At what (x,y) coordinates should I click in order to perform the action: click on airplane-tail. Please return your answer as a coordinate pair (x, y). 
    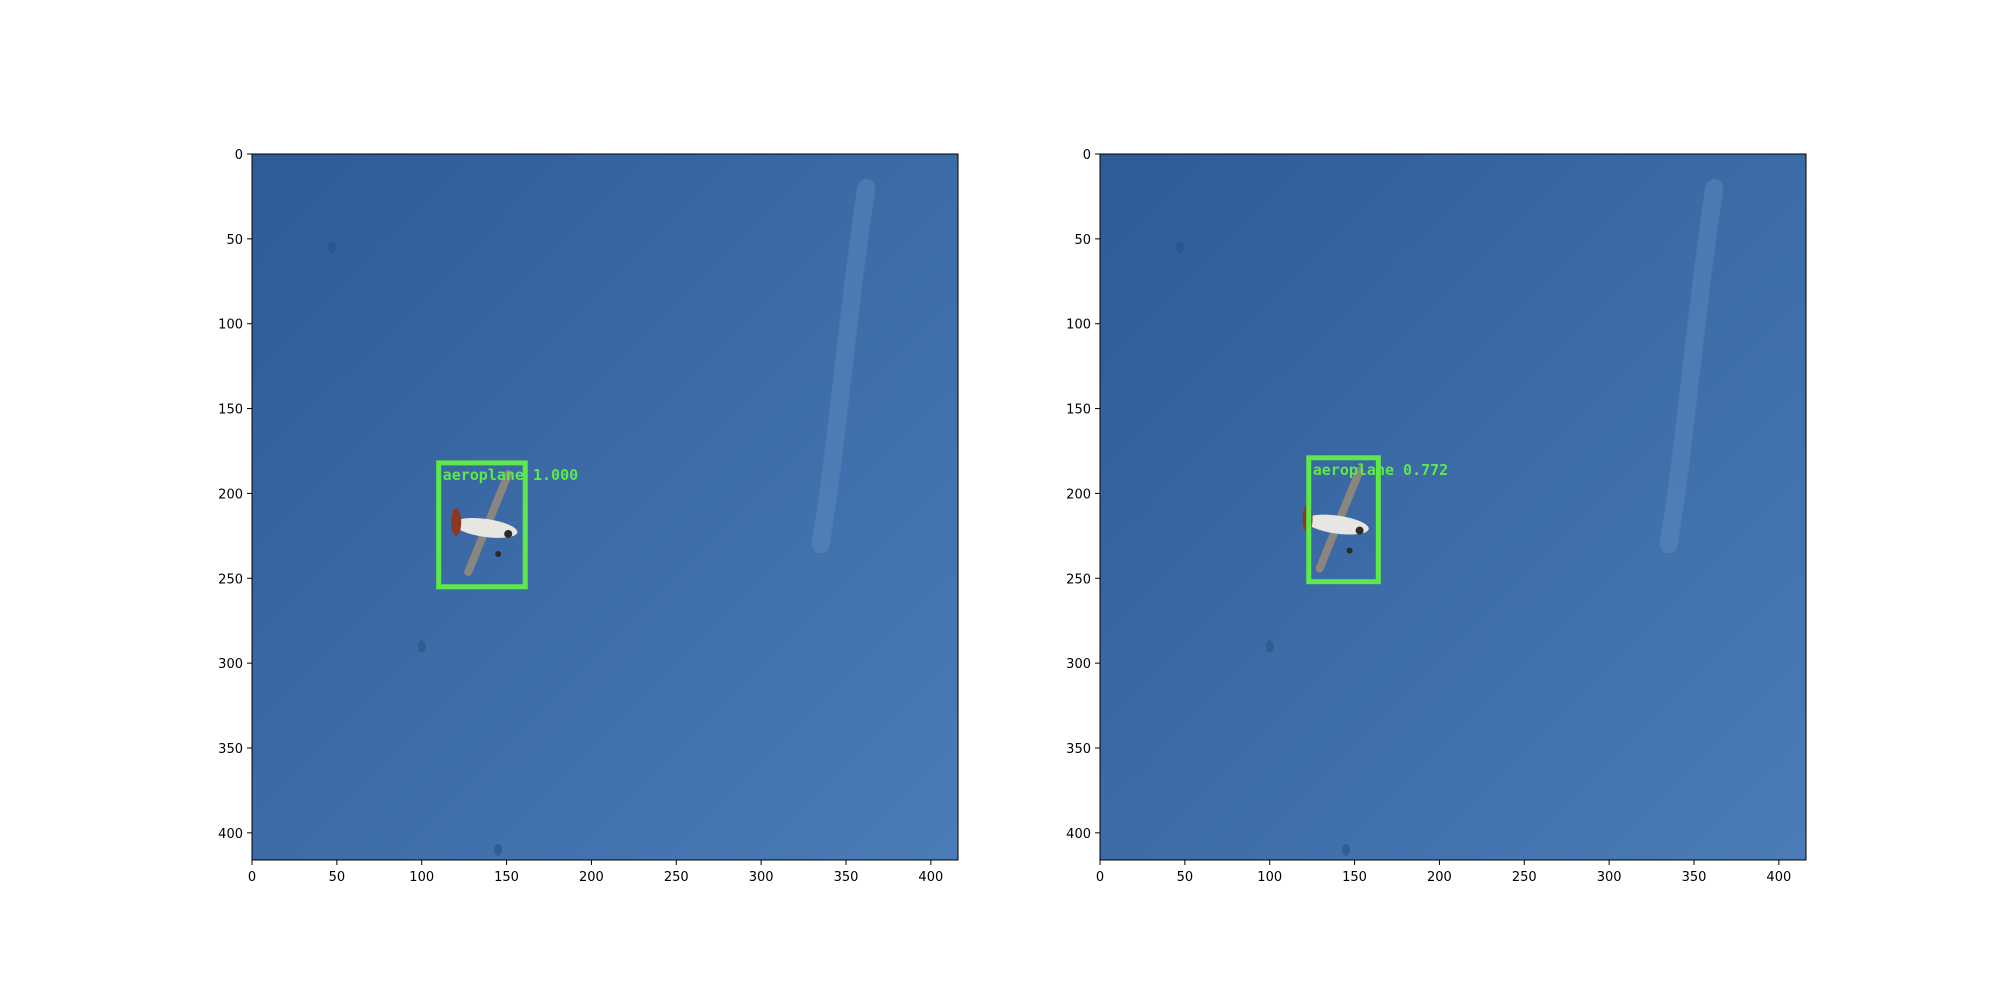
    Looking at the image, I should click on (456, 521).